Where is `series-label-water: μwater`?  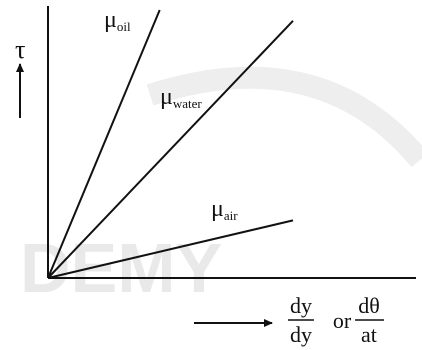
series-label-water: μwater is located at coordinates (181, 97).